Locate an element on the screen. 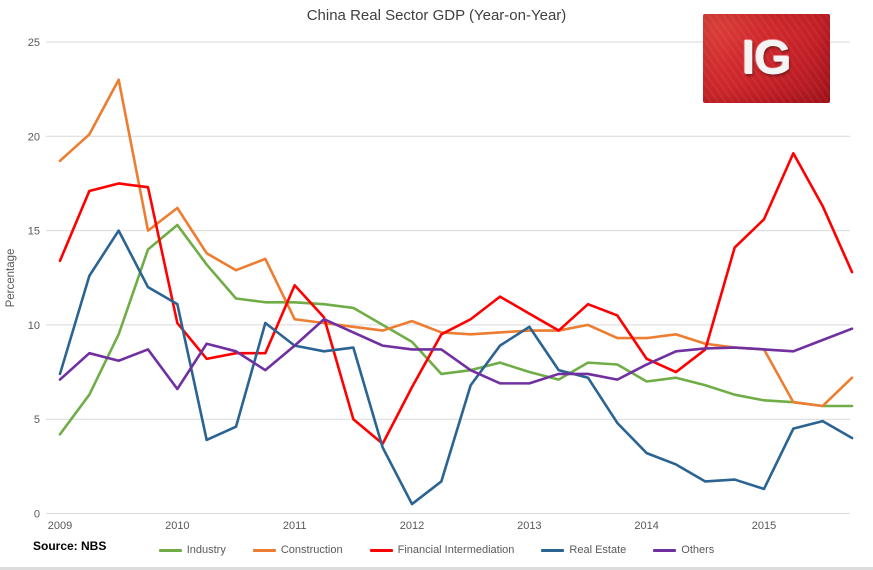 This screenshot has width=873, height=570. ig-logo: IG is located at coordinates (766, 58).